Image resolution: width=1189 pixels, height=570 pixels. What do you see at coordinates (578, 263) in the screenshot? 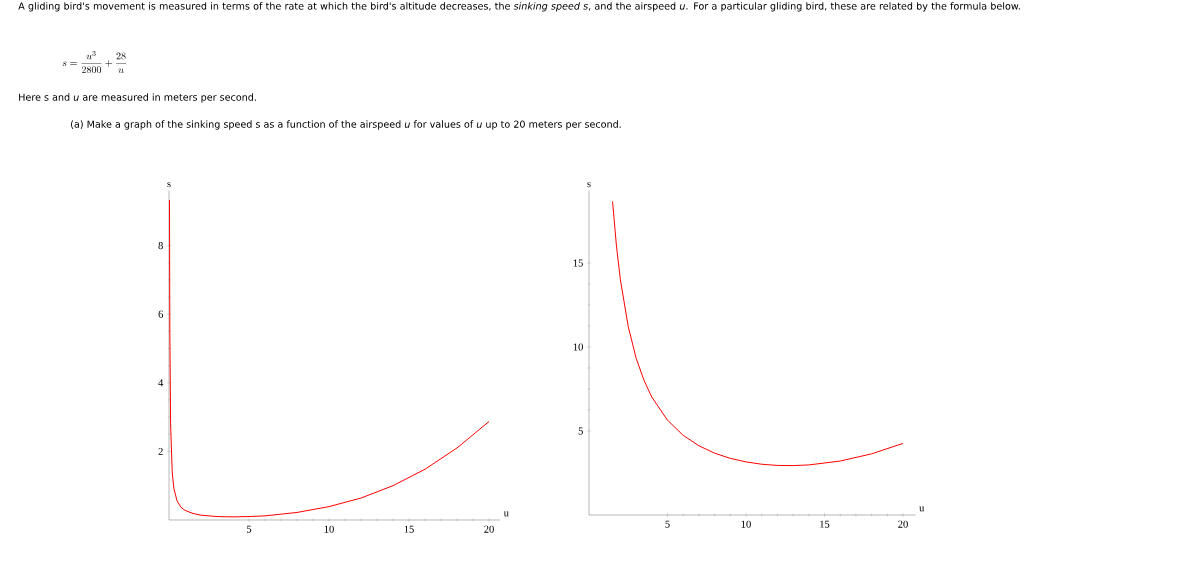
I see `y-tick-label: 15` at bounding box center [578, 263].